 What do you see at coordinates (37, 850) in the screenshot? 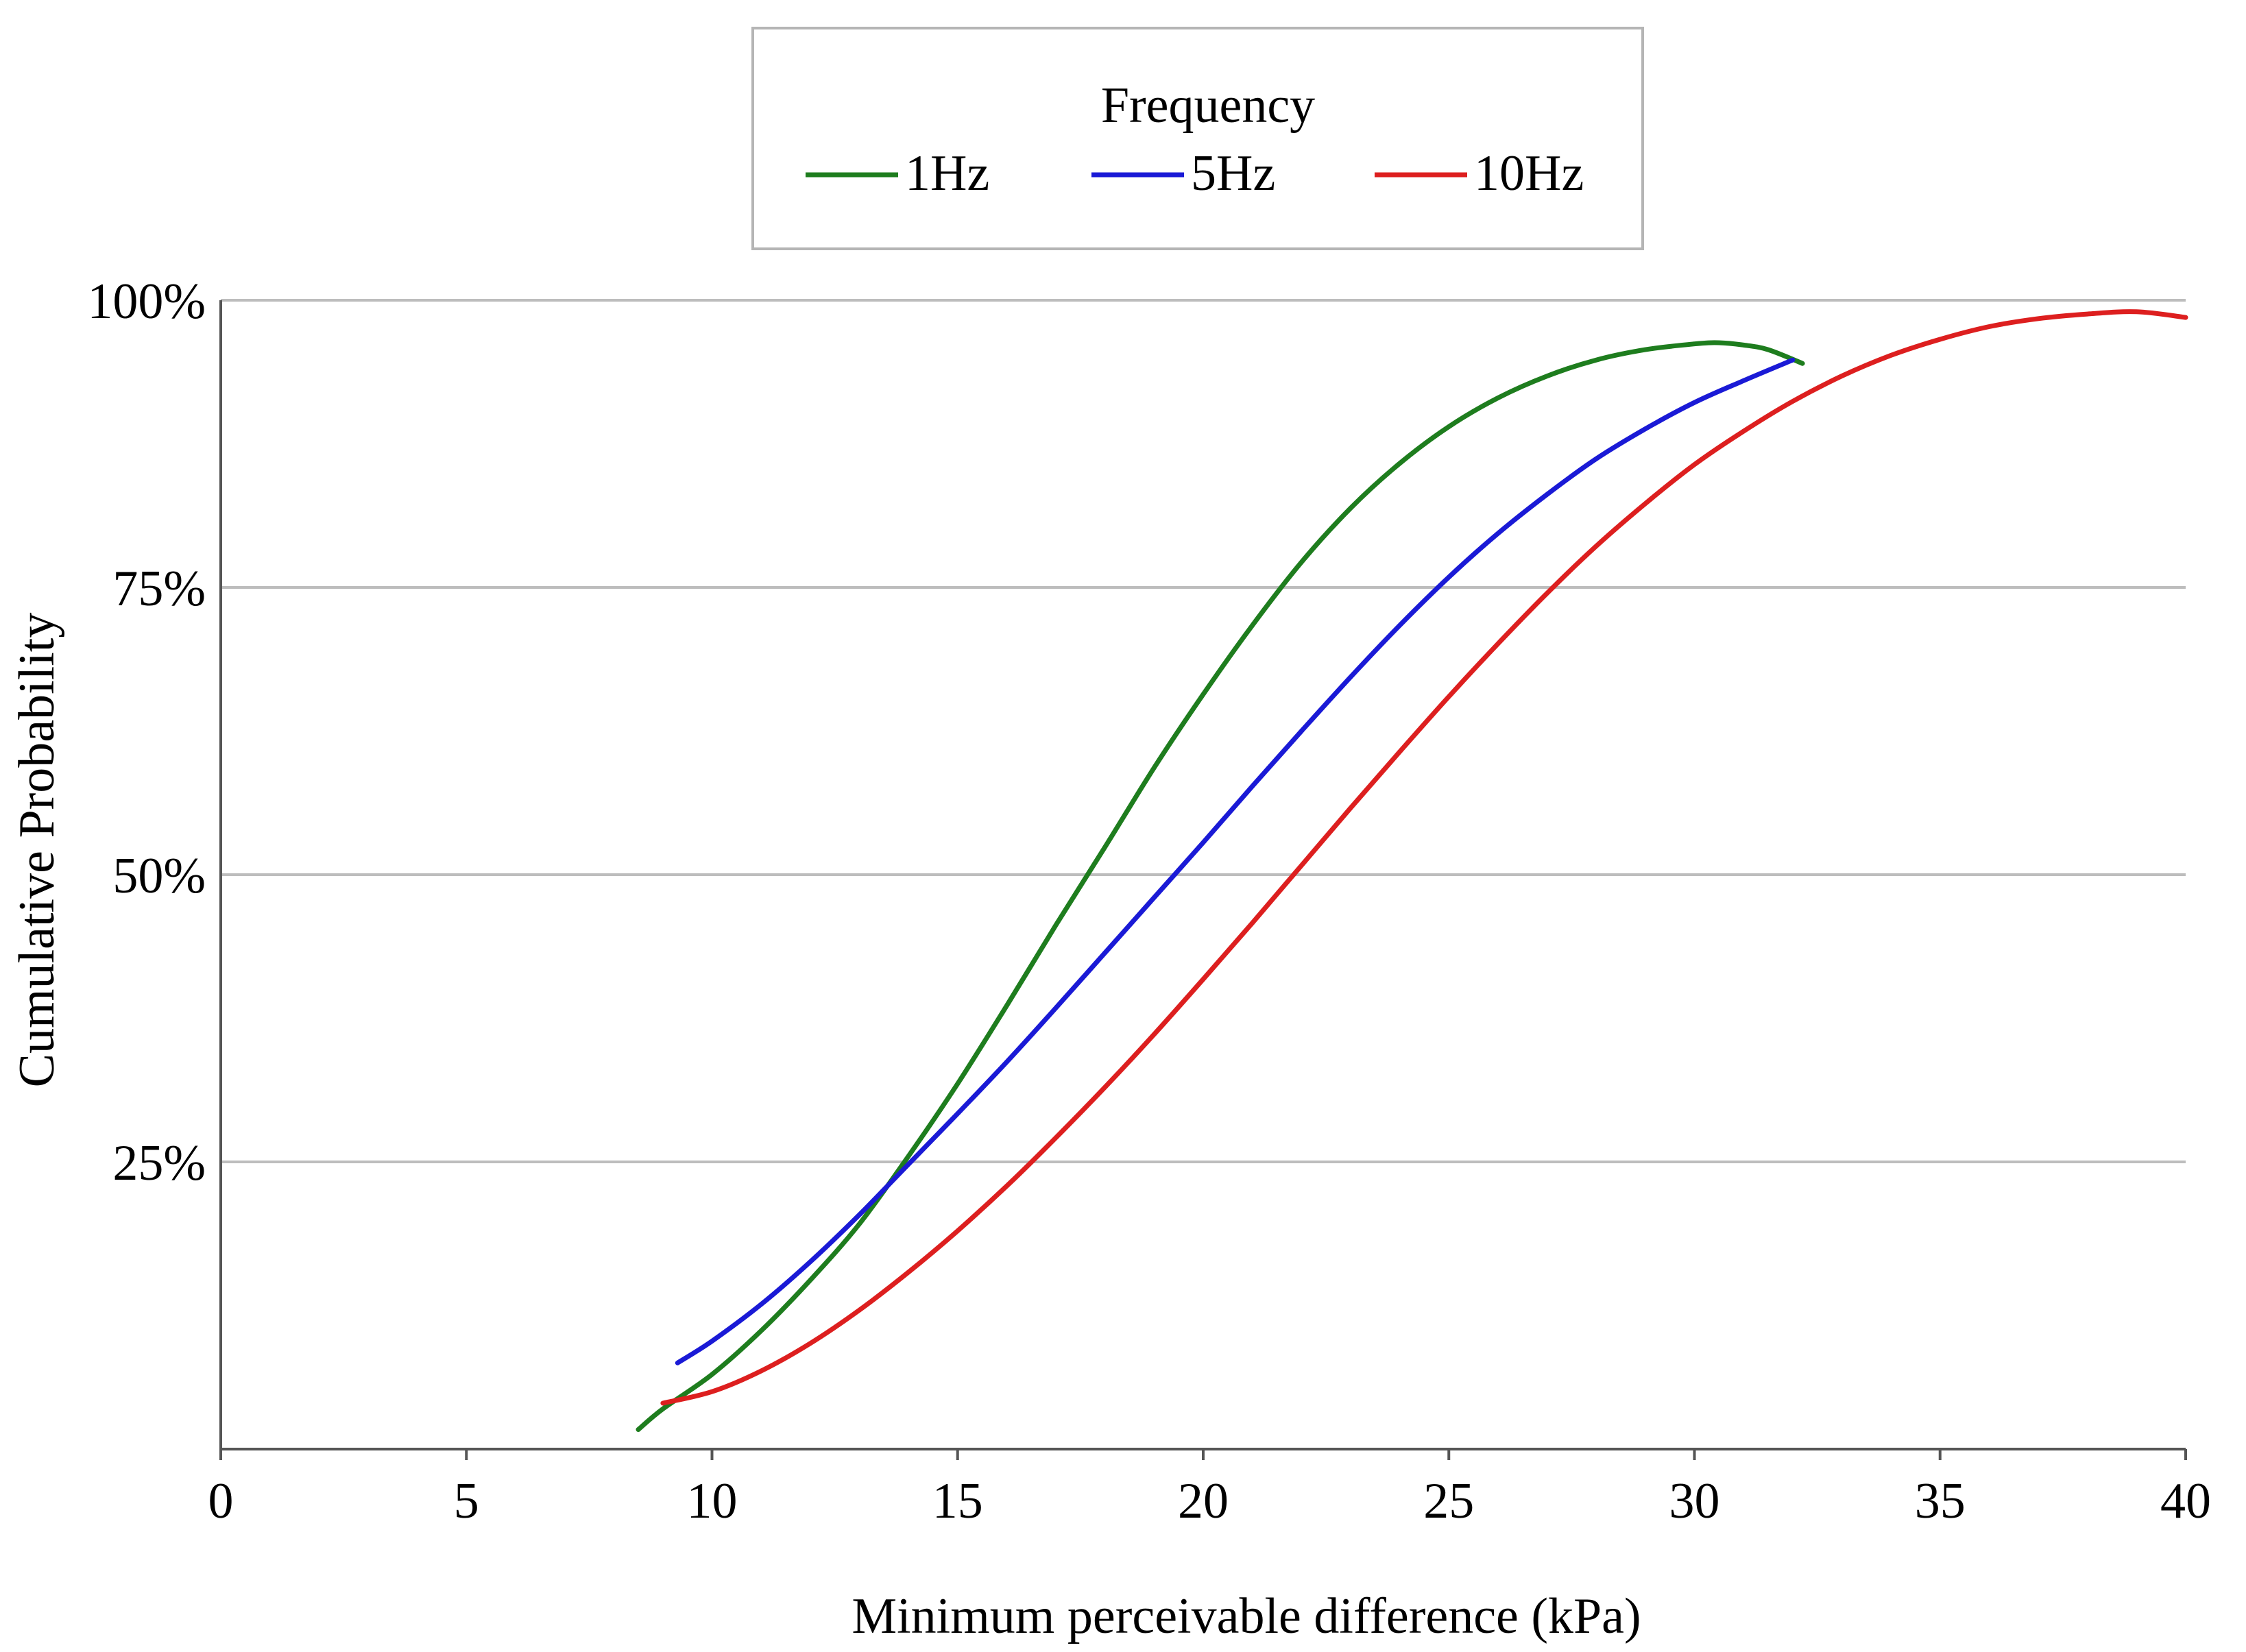
I see `y-axis-label: Cumulative Probability` at bounding box center [37, 850].